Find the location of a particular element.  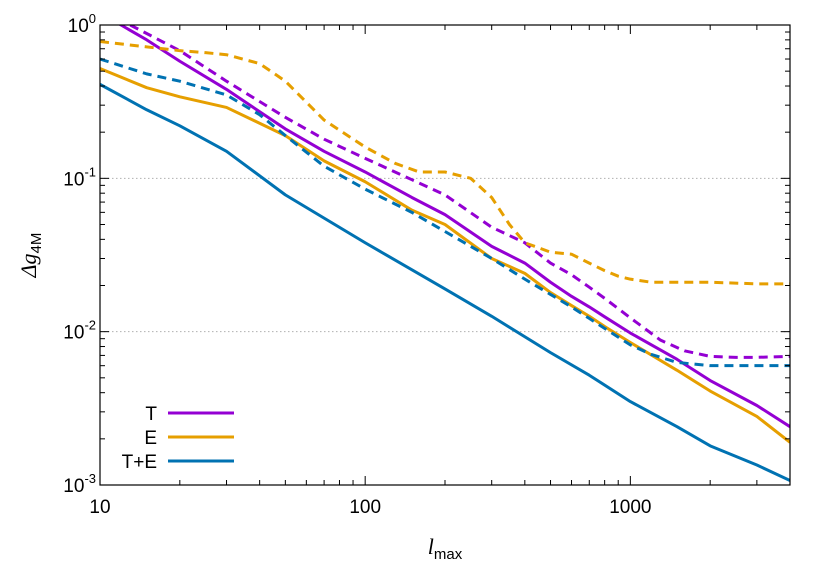

x-tick-label-1: 100 is located at coordinates (365, 507).